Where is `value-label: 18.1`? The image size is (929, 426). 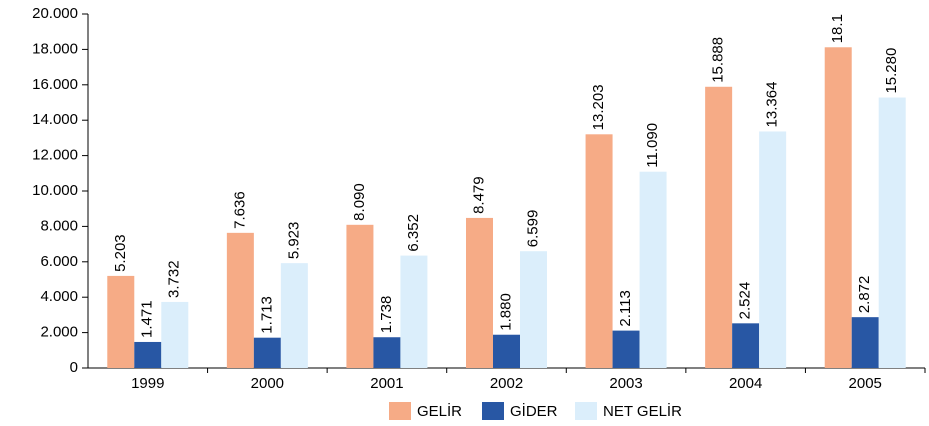 value-label: 18.1 is located at coordinates (837, 28).